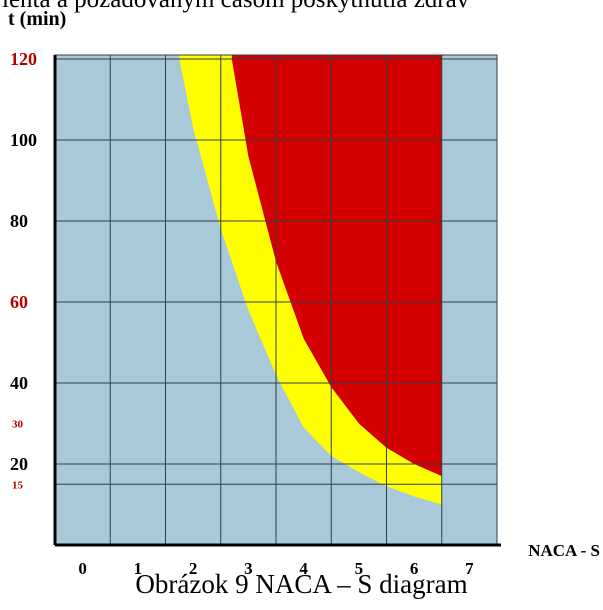  I want to click on x-tick-label: 7, so click(469, 568).